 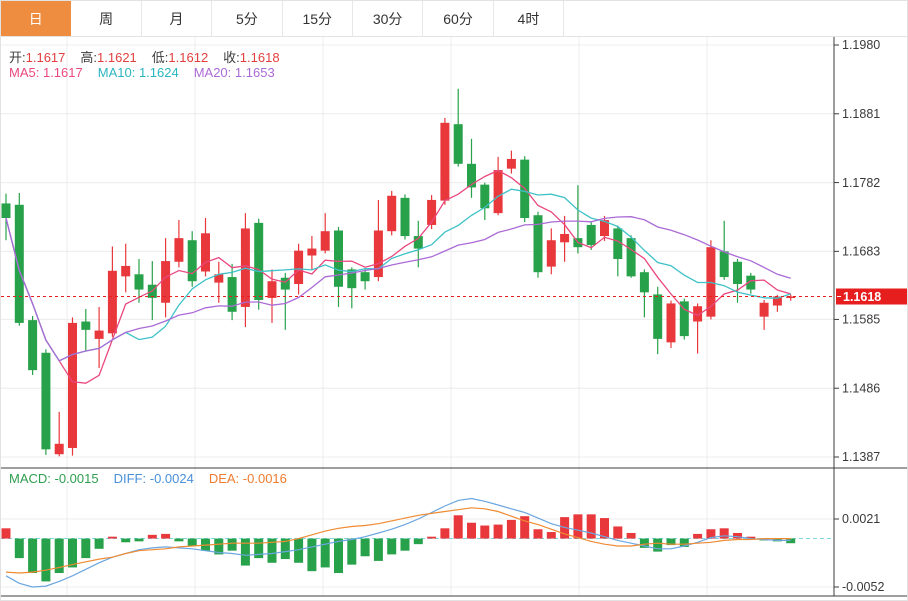 I want to click on svg-text: 1.1585, so click(x=861, y=320).